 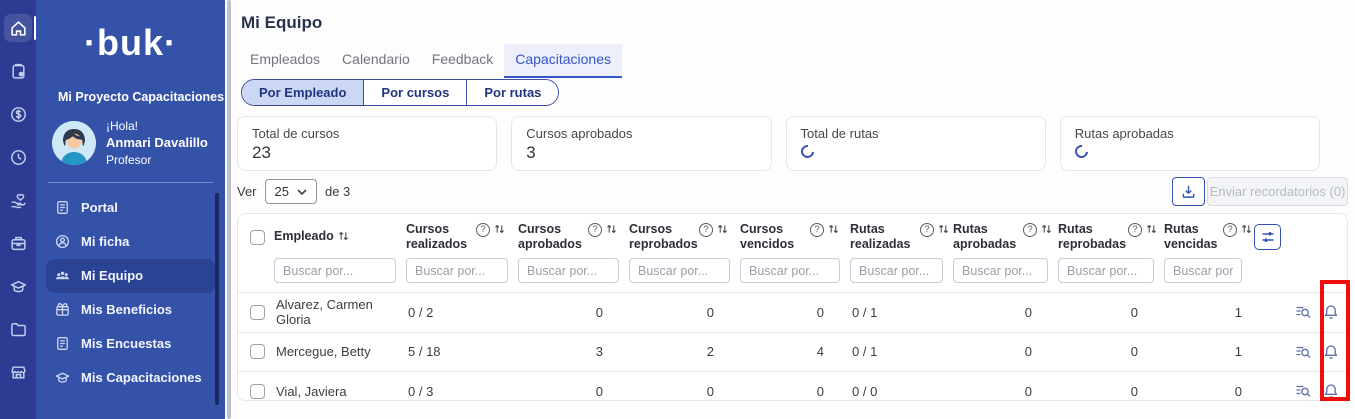 What do you see at coordinates (684, 237) in the screenshot?
I see `col-cursos-reprobados: Cursos reprobados ?` at bounding box center [684, 237].